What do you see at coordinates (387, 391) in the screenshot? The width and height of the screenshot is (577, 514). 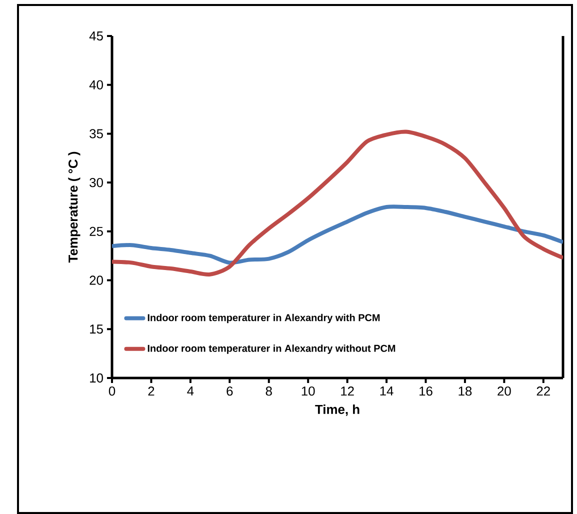 I see `x-tick-label: 14` at bounding box center [387, 391].